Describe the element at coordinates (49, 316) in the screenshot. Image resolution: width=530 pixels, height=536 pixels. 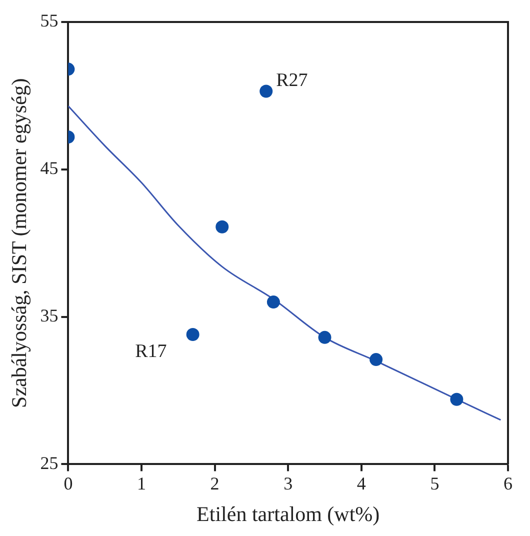
I see `y-tick-label: 35` at that location.